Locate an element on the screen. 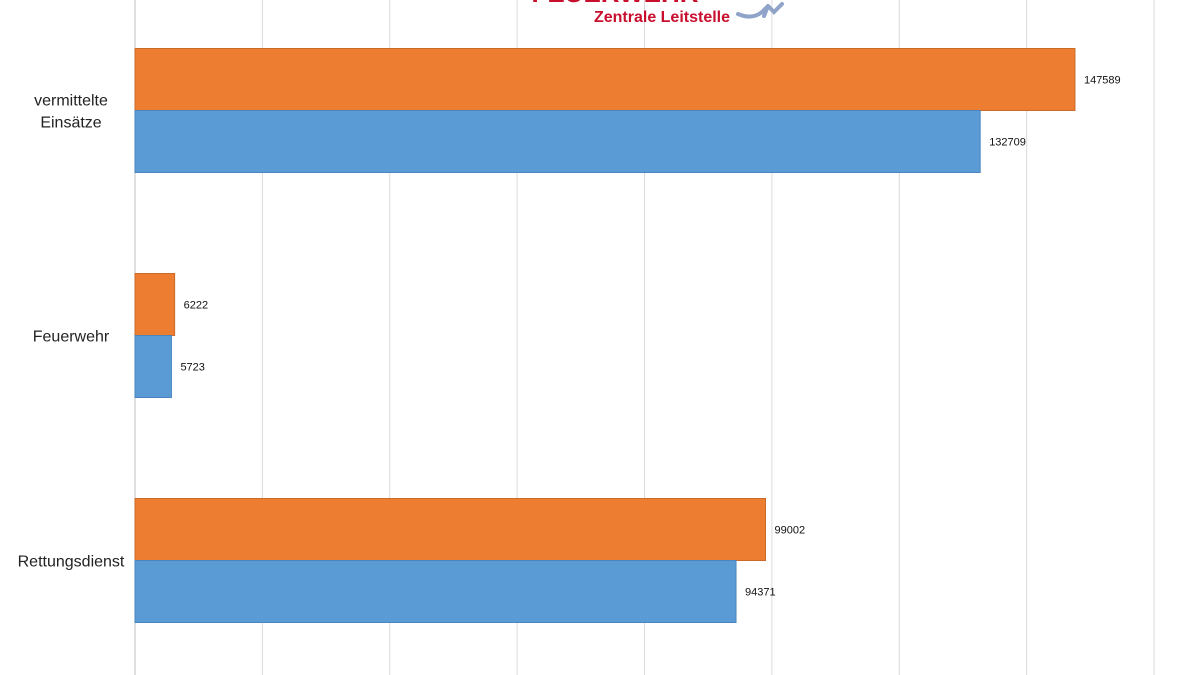 This screenshot has height=675, width=1200. data-label: 6222 is located at coordinates (196, 306).